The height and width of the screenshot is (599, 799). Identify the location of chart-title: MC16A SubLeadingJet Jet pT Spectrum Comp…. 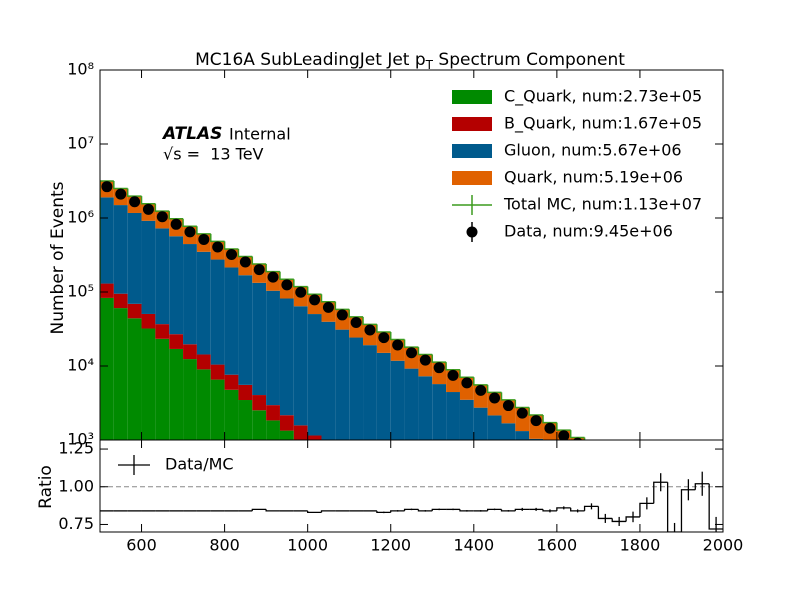
(410, 61).